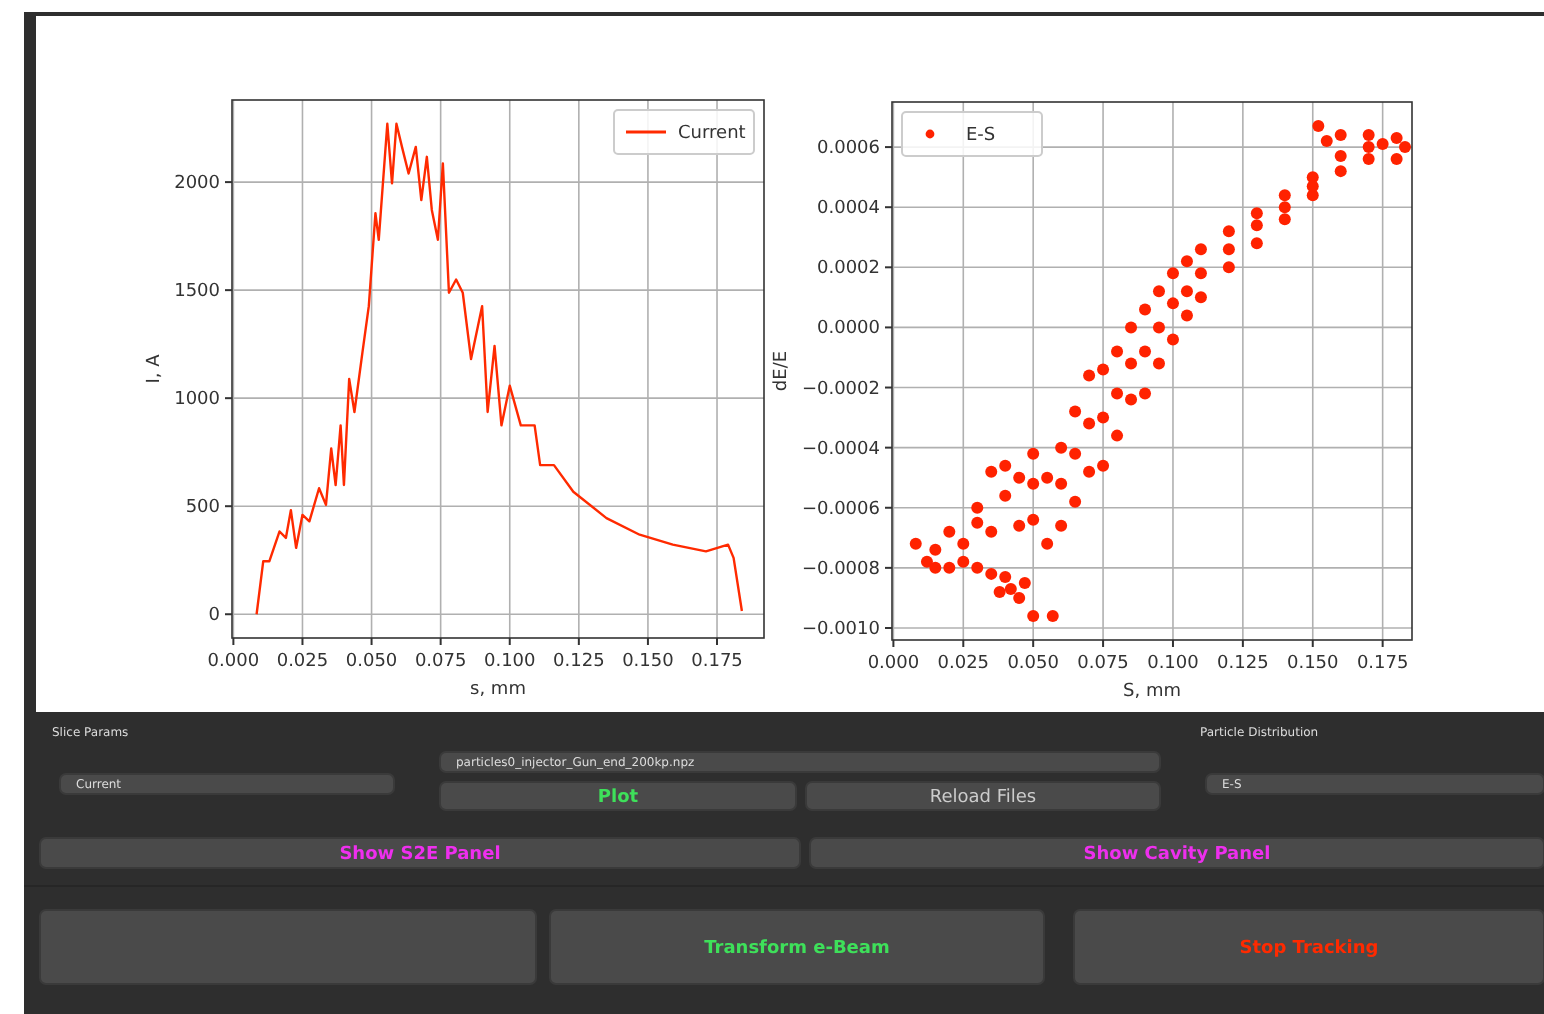 Image resolution: width=1544 pixels, height=1014 pixels. What do you see at coordinates (1309, 949) in the screenshot?
I see `text: Stop Tracking` at bounding box center [1309, 949].